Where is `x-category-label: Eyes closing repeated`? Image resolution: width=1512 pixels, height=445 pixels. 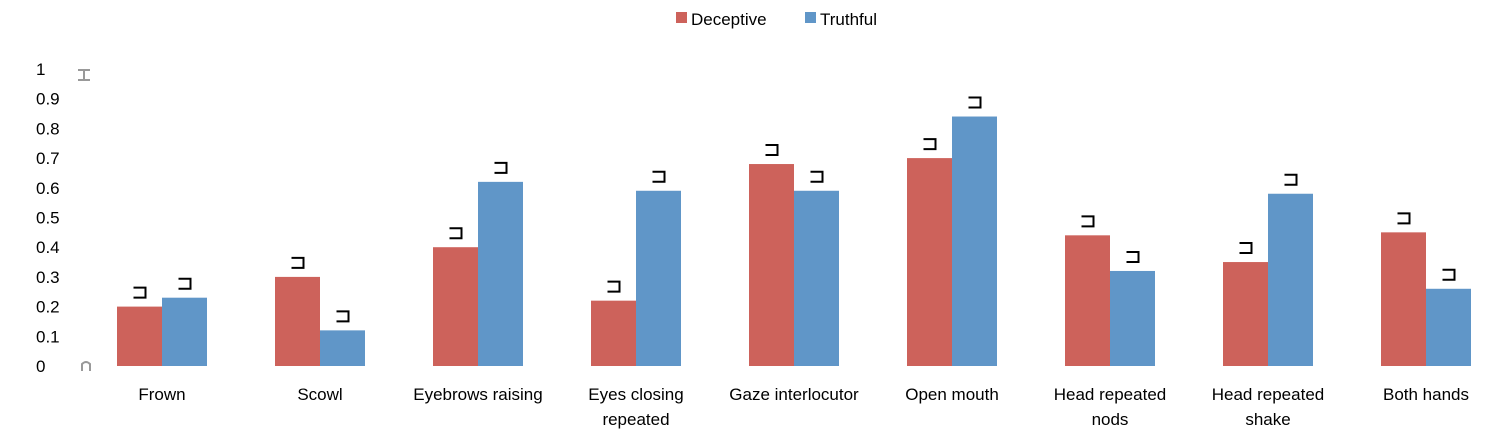 x-category-label: Eyes closing repeated is located at coordinates (635, 407).